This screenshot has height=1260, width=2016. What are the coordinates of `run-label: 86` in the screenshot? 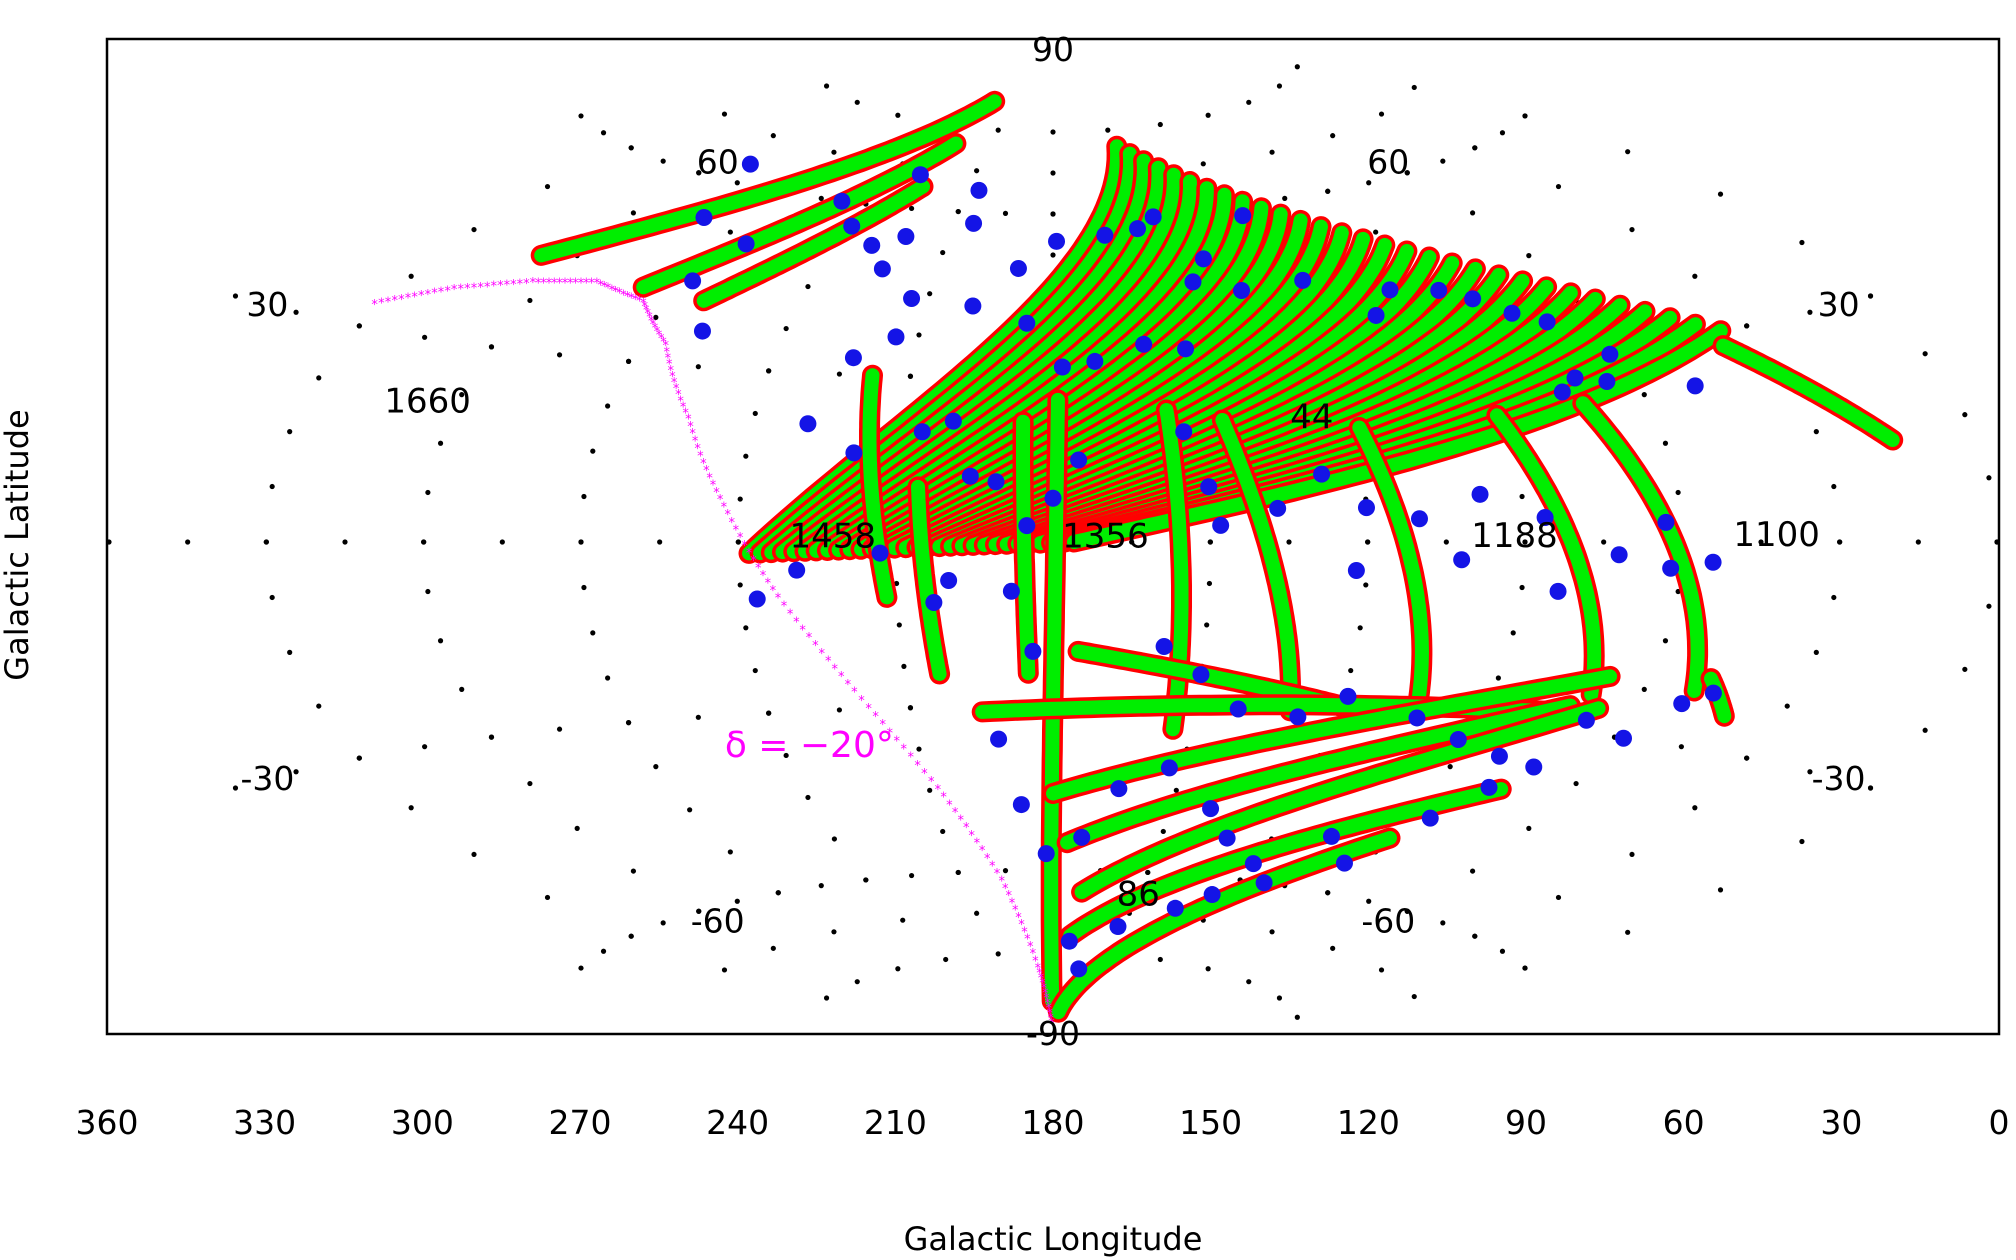 It's located at (1138, 894).